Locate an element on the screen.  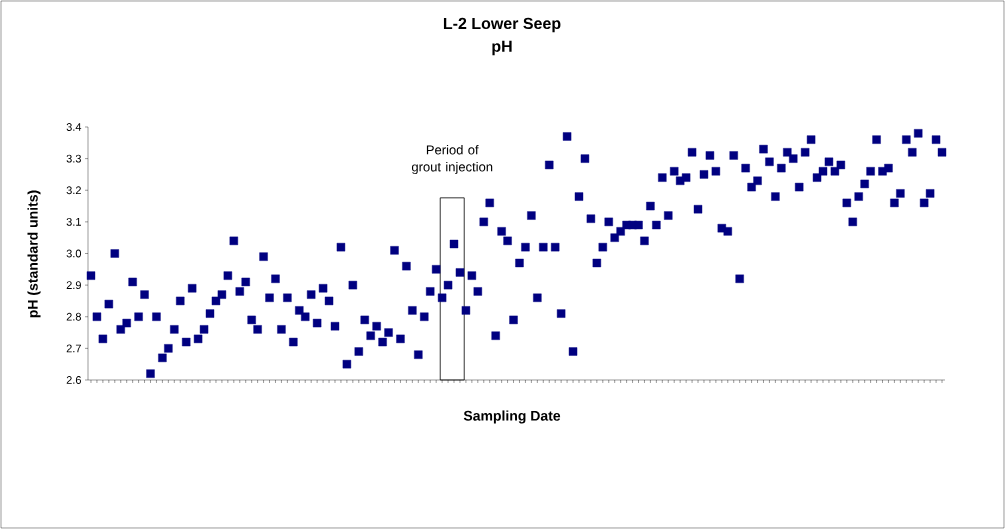
y-tick-label: 2.8 is located at coordinates (73, 316).